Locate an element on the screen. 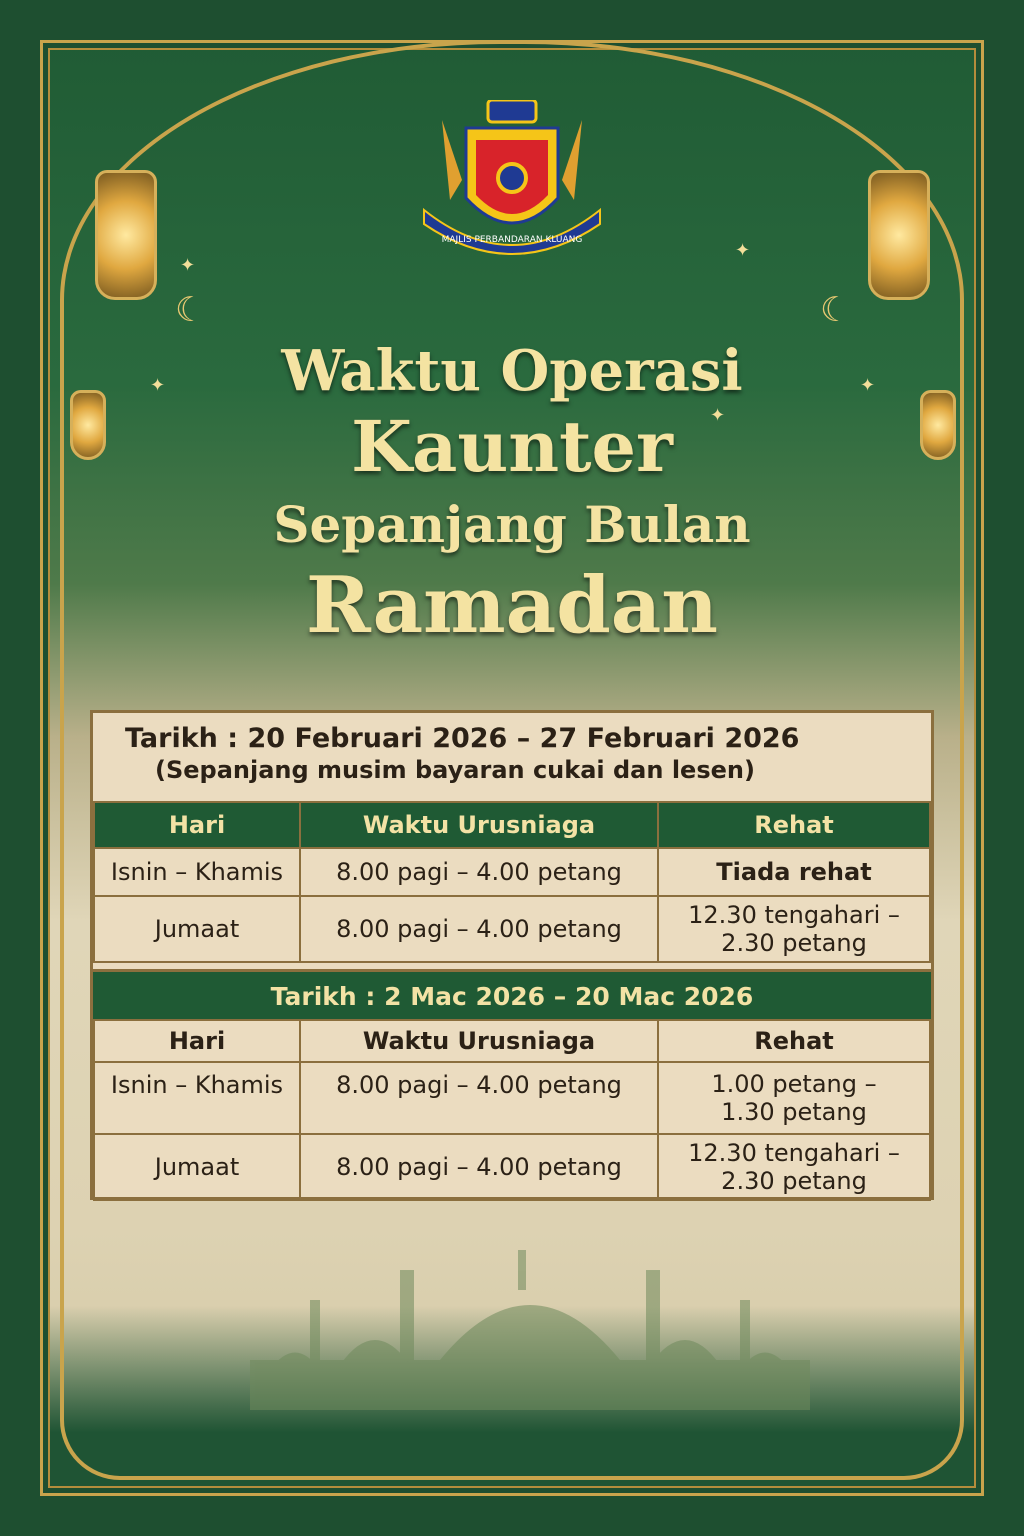  cell-break: 1.00 petang – 1.30 petang is located at coordinates (794, 1098).